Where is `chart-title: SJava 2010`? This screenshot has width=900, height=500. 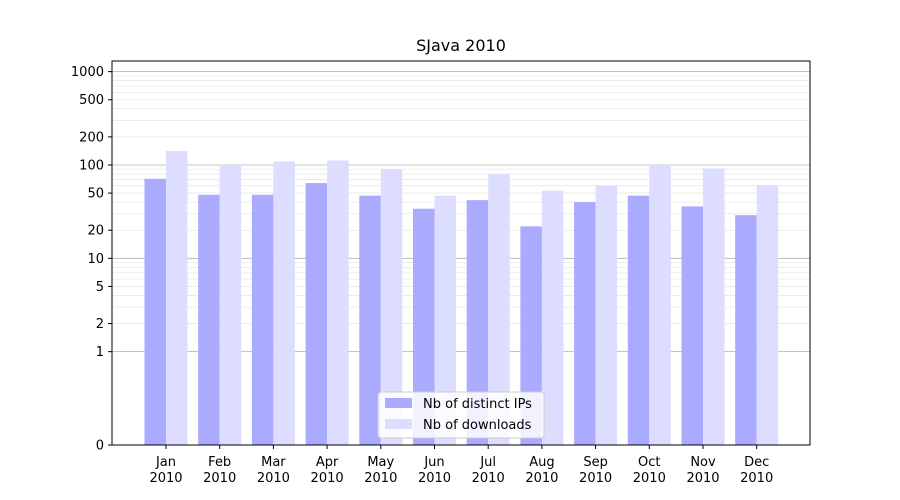 chart-title: SJava 2010 is located at coordinates (461, 45).